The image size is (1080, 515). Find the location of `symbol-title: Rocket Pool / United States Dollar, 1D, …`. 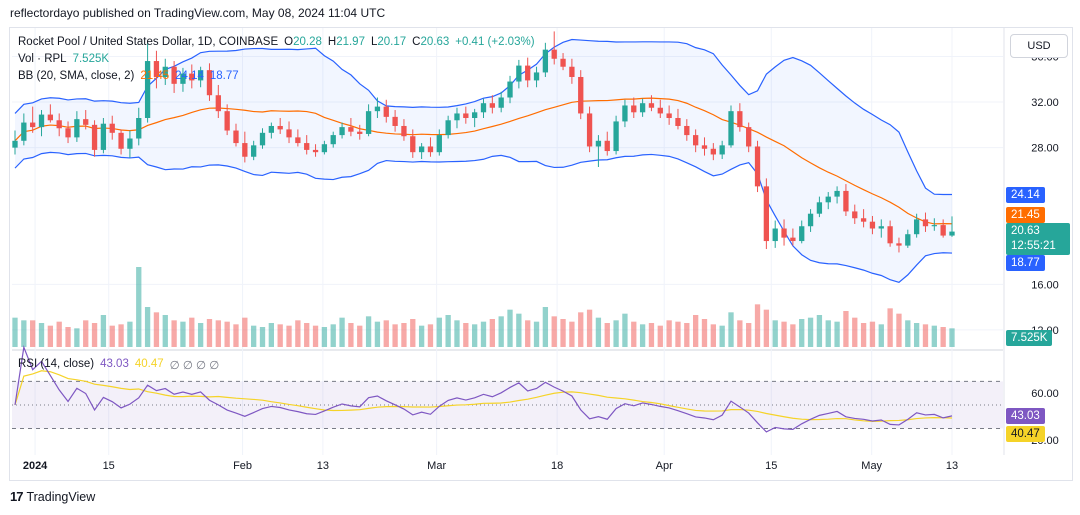

symbol-title: Rocket Pool / United States Dollar, 1D, … is located at coordinates (148, 42).